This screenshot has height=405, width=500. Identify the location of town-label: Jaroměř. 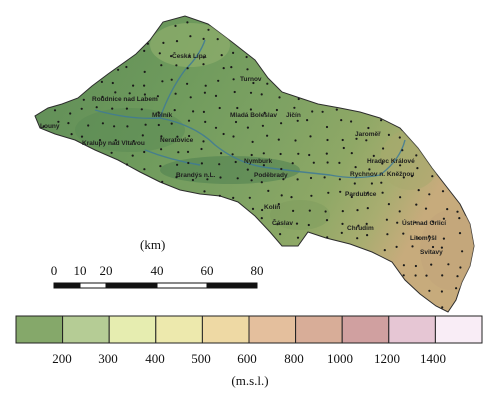
(368, 134).